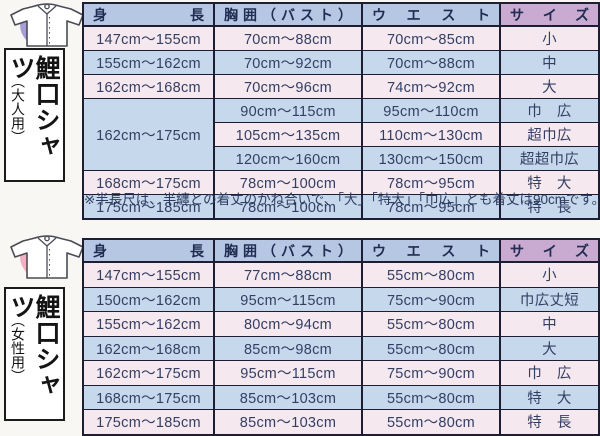 Image resolution: width=600 pixels, height=436 pixels. I want to click on table-cell: 90cm～115cm, so click(288, 110).